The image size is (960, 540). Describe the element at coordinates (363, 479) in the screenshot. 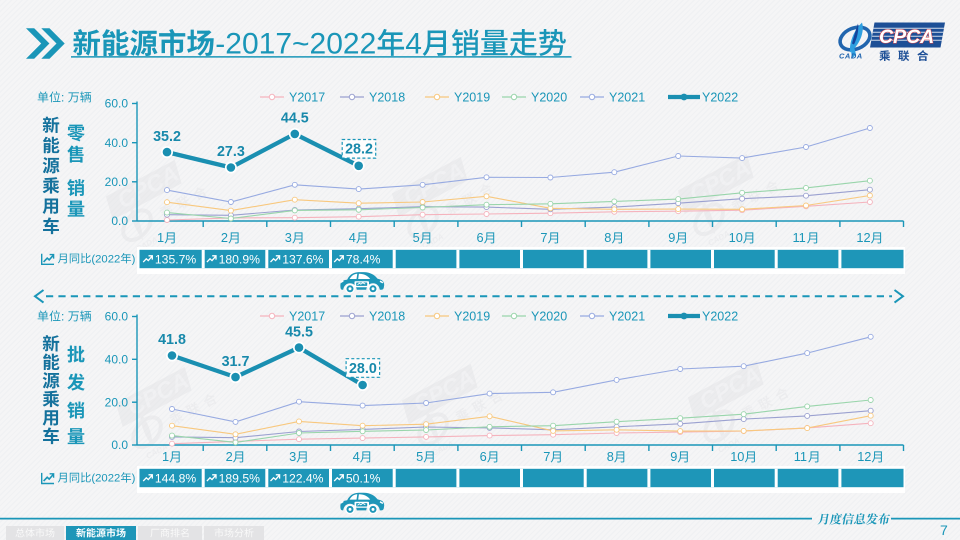

I see `svg-text: 50.1%` at that location.